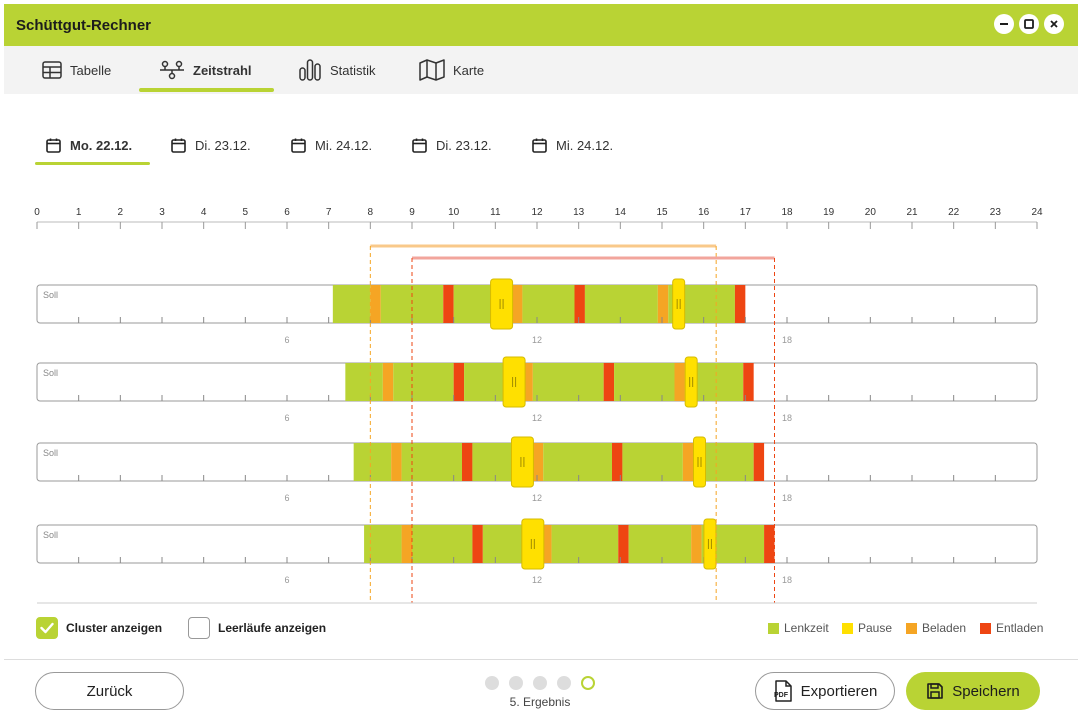 The image size is (1082, 720). What do you see at coordinates (172, 70) in the screenshot?
I see `timeline-icon` at bounding box center [172, 70].